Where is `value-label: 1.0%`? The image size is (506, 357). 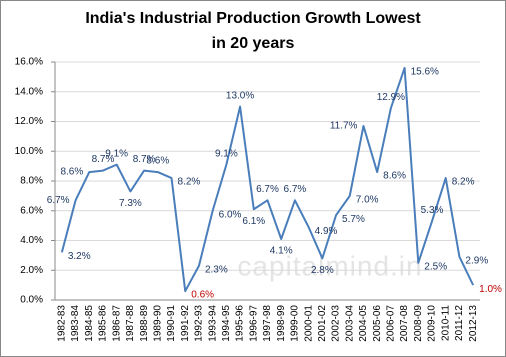
value-label: 1.0% is located at coordinates (490, 289).